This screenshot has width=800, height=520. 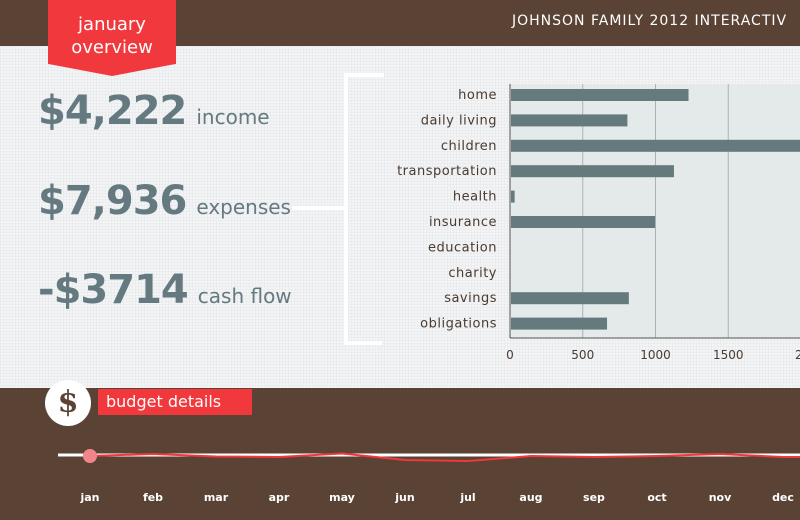 I want to click on selected-month-marker, so click(x=90, y=456).